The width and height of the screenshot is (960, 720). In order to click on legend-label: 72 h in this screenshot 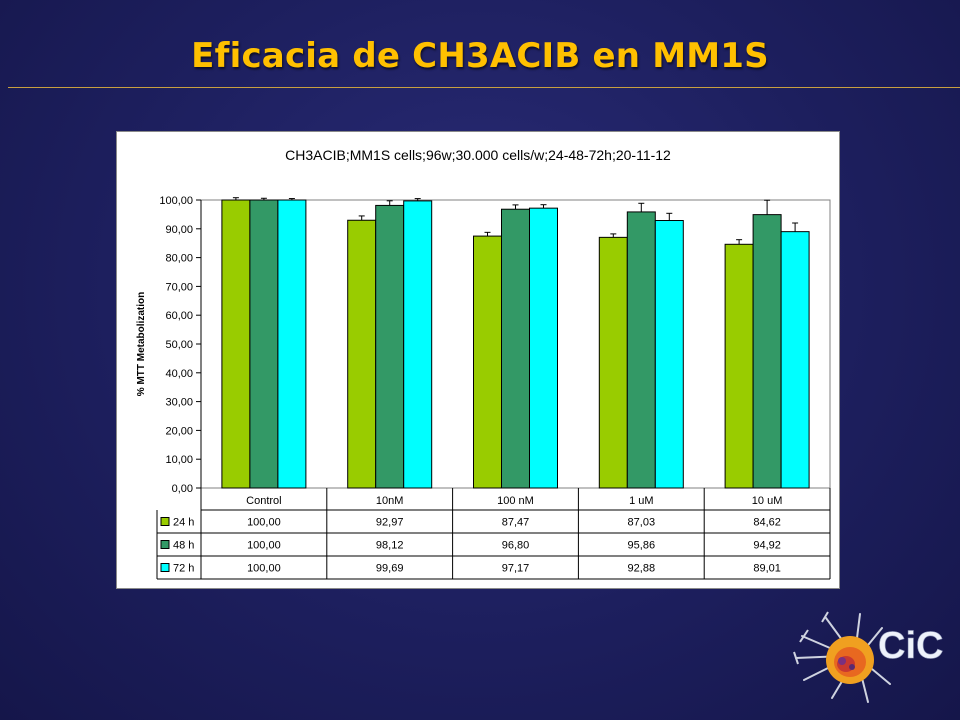, I will do `click(183, 569)`.